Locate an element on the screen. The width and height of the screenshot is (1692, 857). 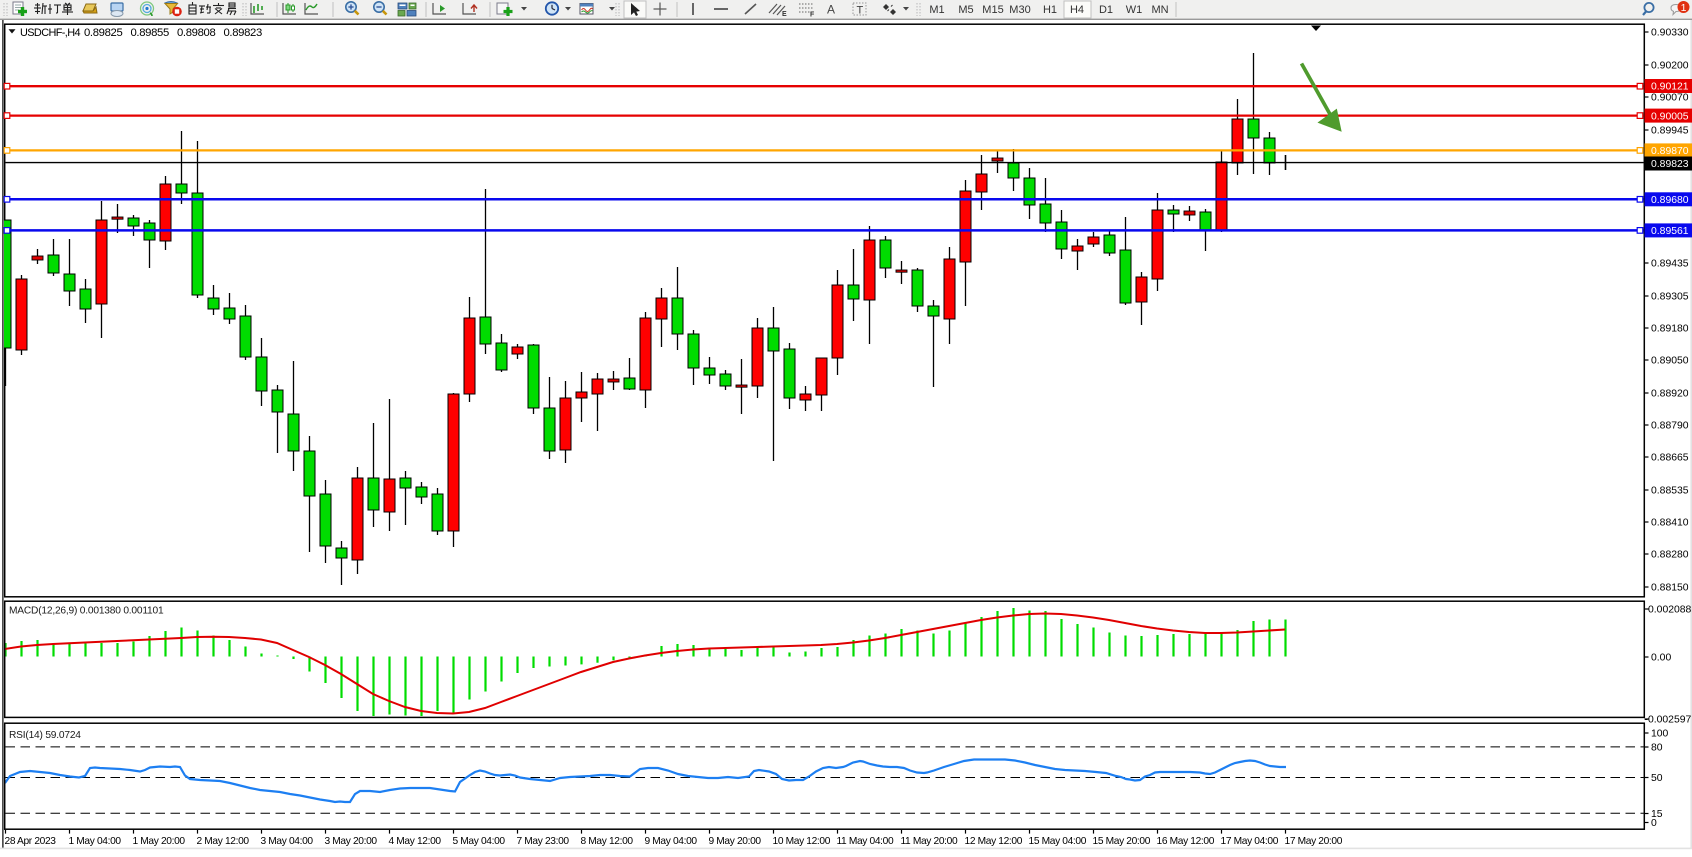
svg-text: 28 Apr 2023 is located at coordinates (31, 841).